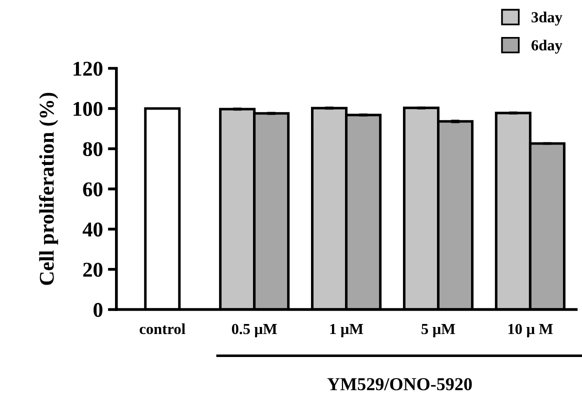 The height and width of the screenshot is (402, 582). What do you see at coordinates (88, 69) in the screenshot?
I see `y-tick-label: 120` at bounding box center [88, 69].